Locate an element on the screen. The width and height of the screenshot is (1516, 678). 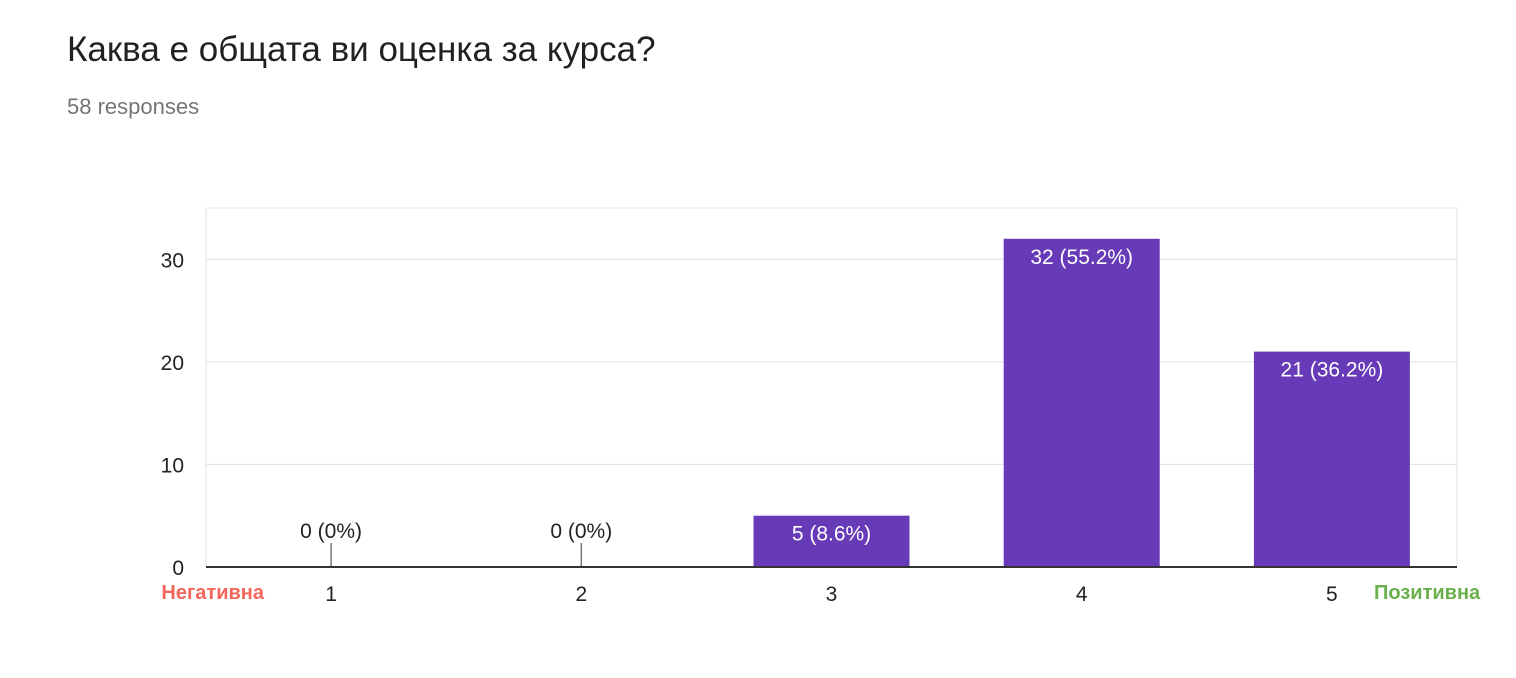
y-tick-label: 30 is located at coordinates (172, 260).